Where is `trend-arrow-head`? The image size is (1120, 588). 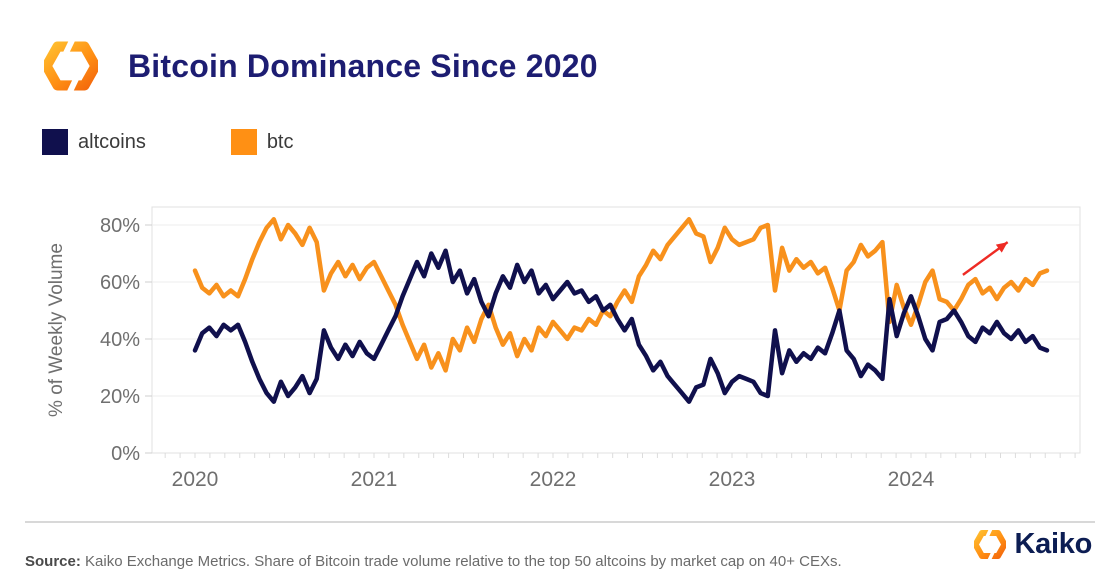
trend-arrow-head is located at coordinates (1001, 247).